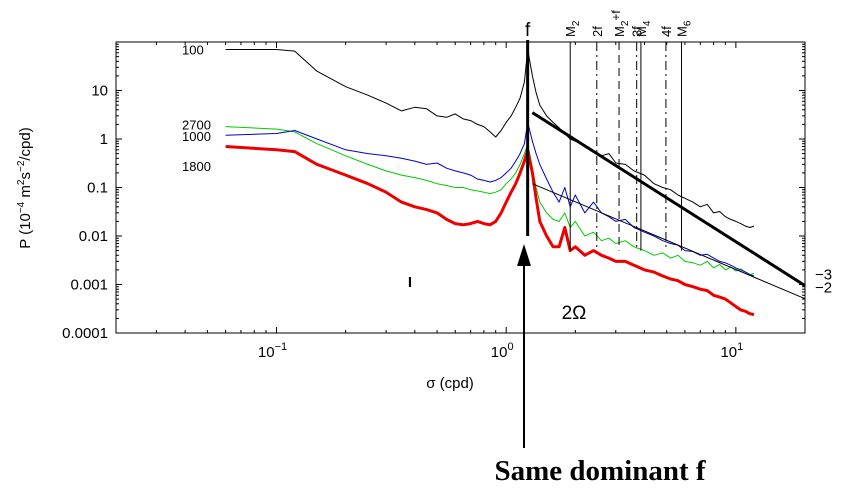 The width and height of the screenshot is (843, 493). Describe the element at coordinates (25, 188) in the screenshot. I see `y-axis-label: P (10−4 m2s−2/cpd)` at that location.